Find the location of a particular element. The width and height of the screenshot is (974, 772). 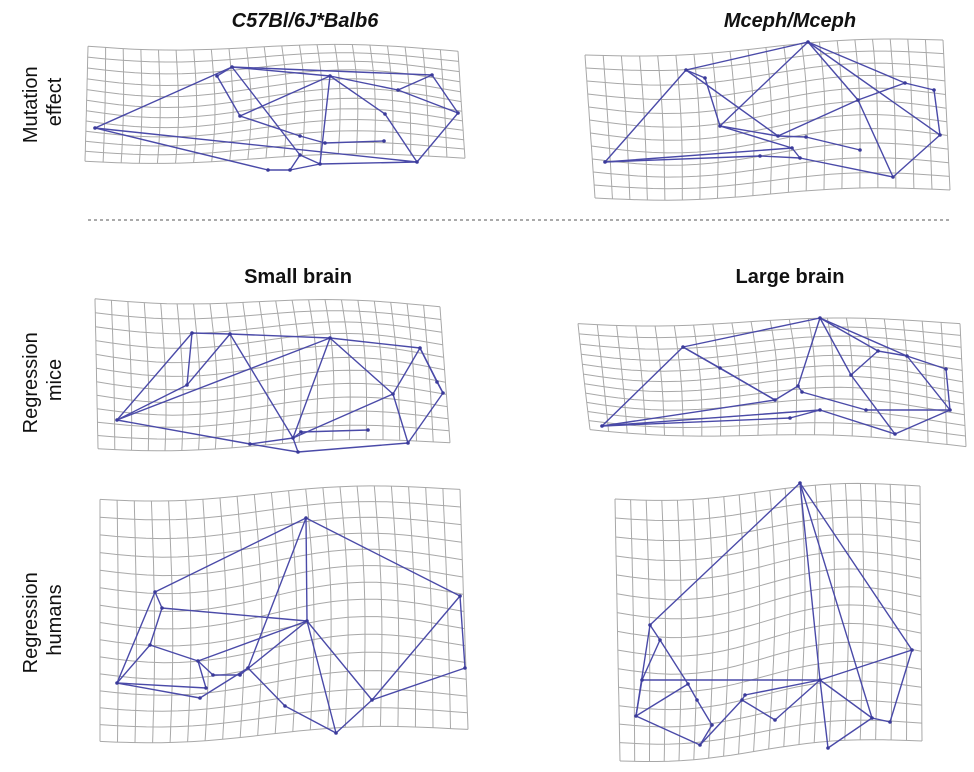

row-label-regression-humans: Regression humans is located at coordinates (43, 620).